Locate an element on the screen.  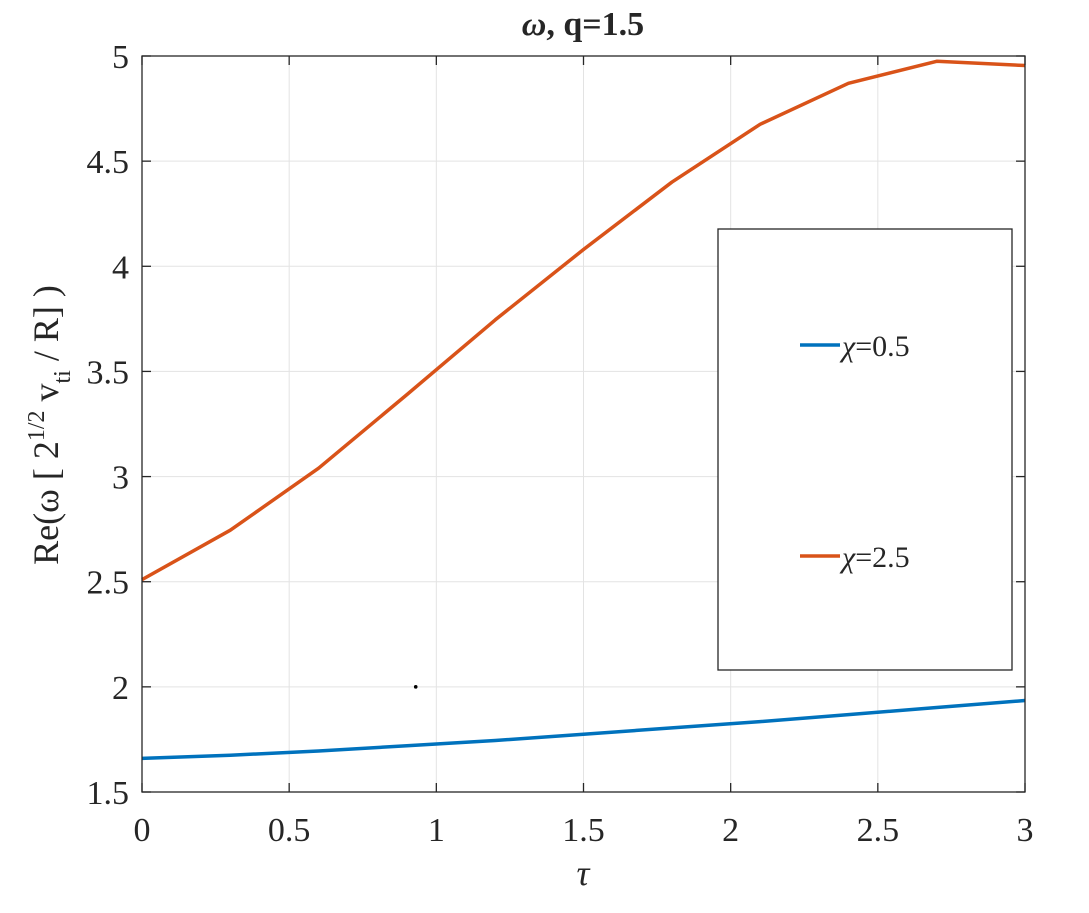
y-tick-label: 2.5 is located at coordinates (108, 583).